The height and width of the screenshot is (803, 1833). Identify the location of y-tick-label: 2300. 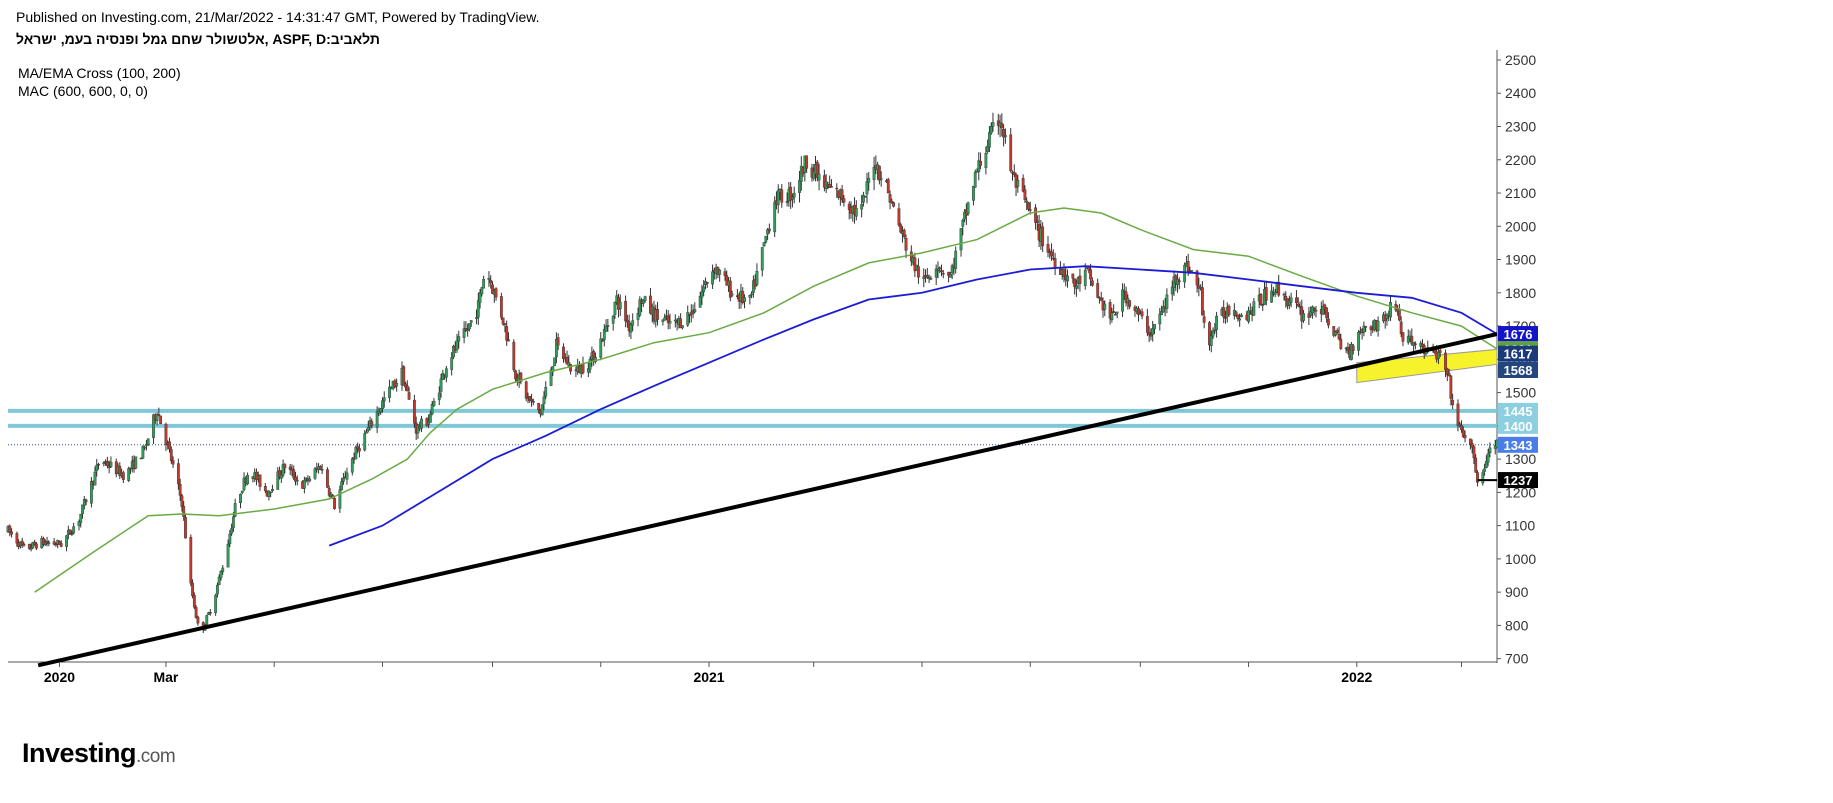
(1520, 127).